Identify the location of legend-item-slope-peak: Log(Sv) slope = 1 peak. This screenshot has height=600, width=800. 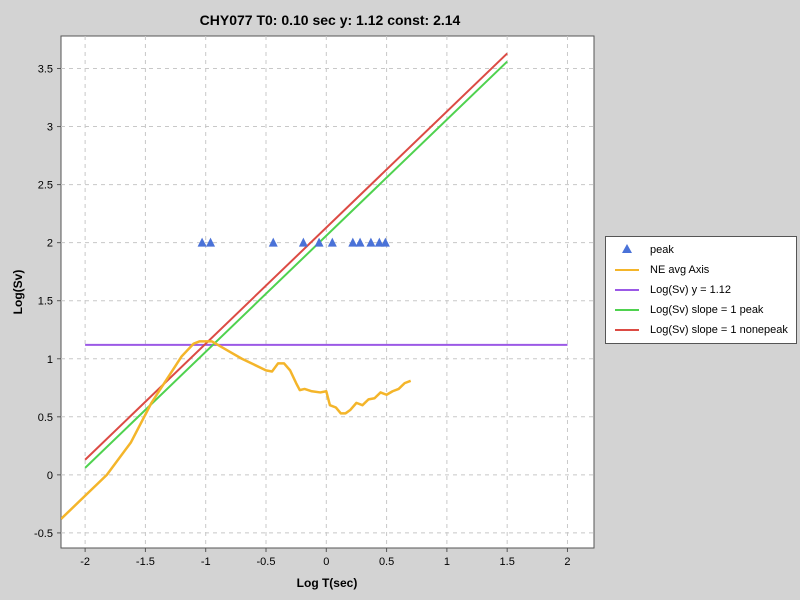
(701, 310).